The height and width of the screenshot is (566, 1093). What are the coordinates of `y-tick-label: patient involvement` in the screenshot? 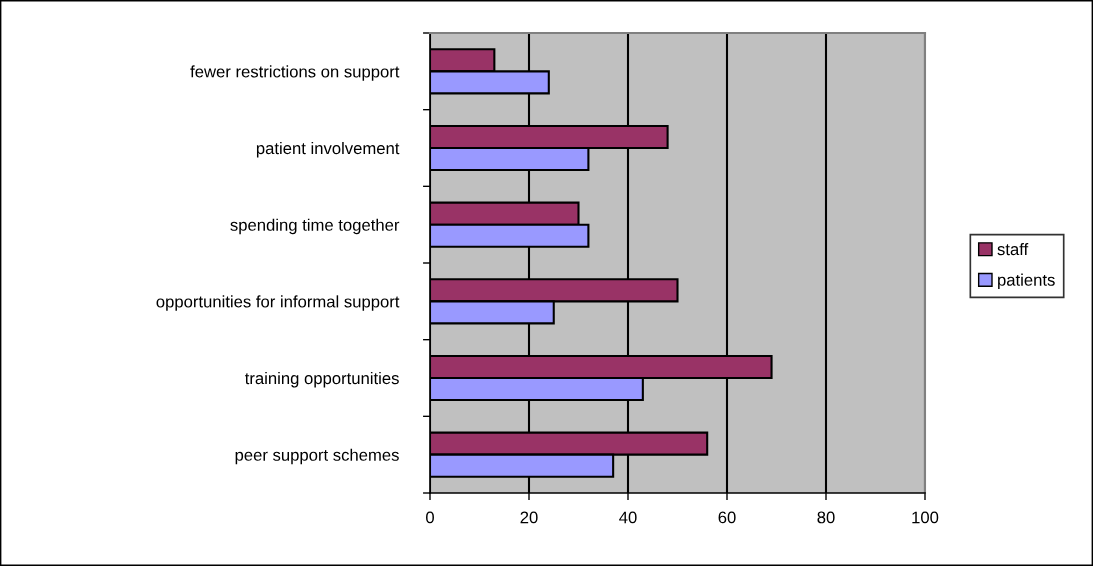 It's located at (328, 149).